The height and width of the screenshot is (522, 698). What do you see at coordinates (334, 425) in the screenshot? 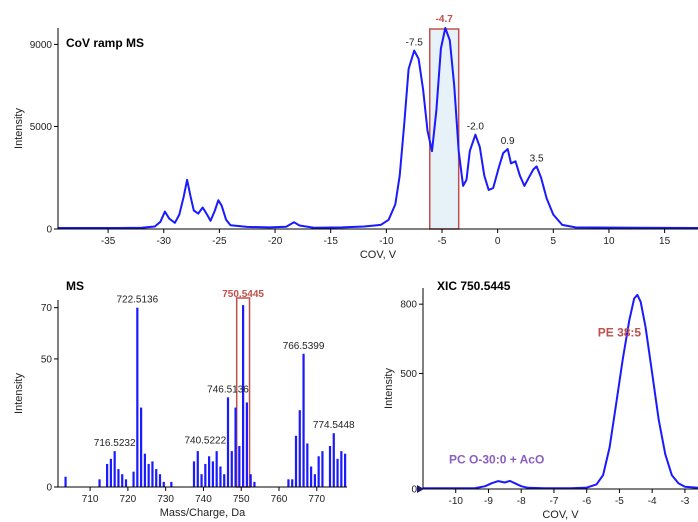
I see `ms-peak-label: 774.5448` at bounding box center [334, 425].